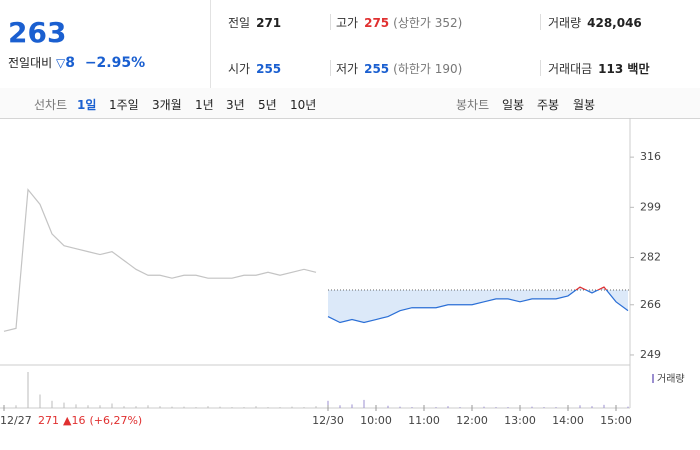 This screenshot has height=450, width=700. Describe the element at coordinates (653, 378) in the screenshot. I see `legend-swatch` at that location.